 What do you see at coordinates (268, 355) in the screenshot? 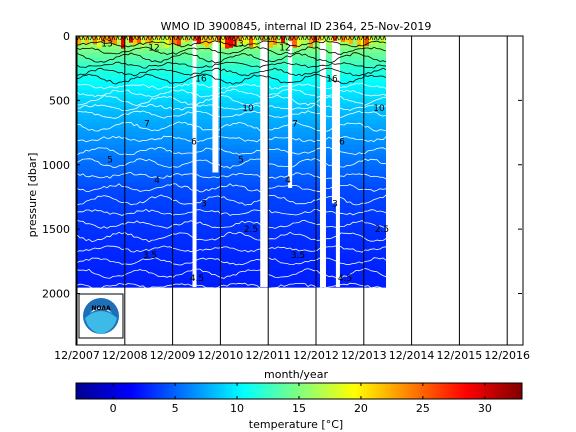
I see `x-tick-label: 12/2011` at bounding box center [268, 355].